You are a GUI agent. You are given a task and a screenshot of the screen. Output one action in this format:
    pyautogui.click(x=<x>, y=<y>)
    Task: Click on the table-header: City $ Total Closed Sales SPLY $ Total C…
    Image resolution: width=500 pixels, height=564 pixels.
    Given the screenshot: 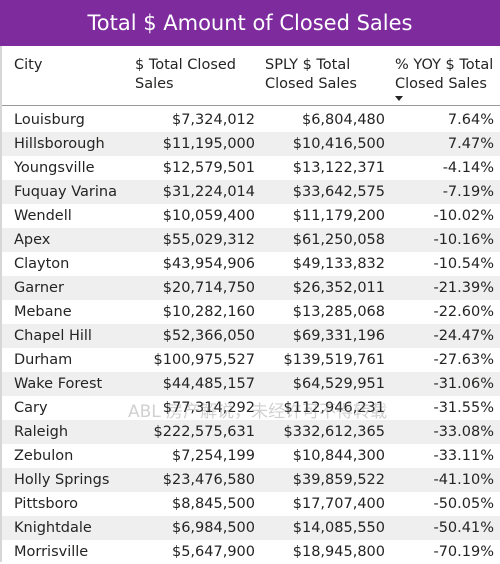 What is the action you would take?
    pyautogui.click(x=251, y=76)
    